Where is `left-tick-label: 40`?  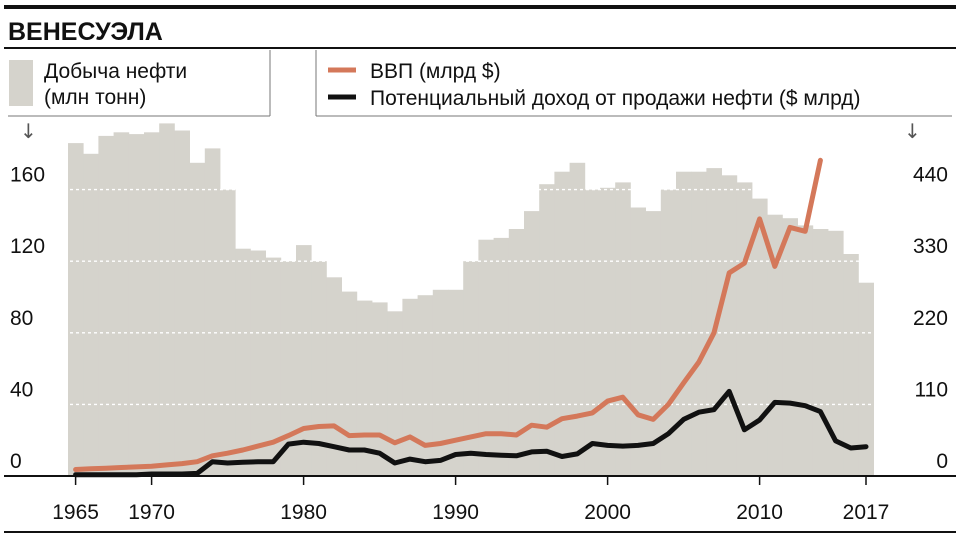 left-tick-label: 40 is located at coordinates (21, 389).